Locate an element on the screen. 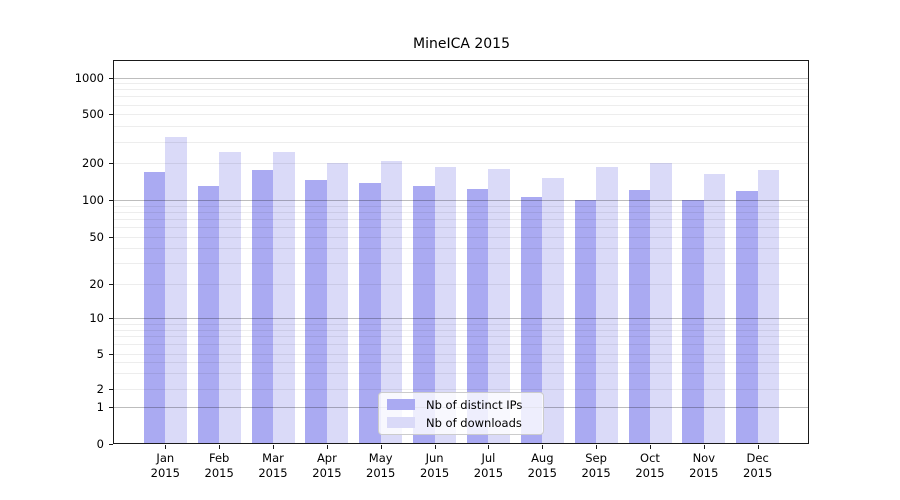 This screenshot has width=900, height=500. x-tick-label: Jul 2015 is located at coordinates (488, 465).